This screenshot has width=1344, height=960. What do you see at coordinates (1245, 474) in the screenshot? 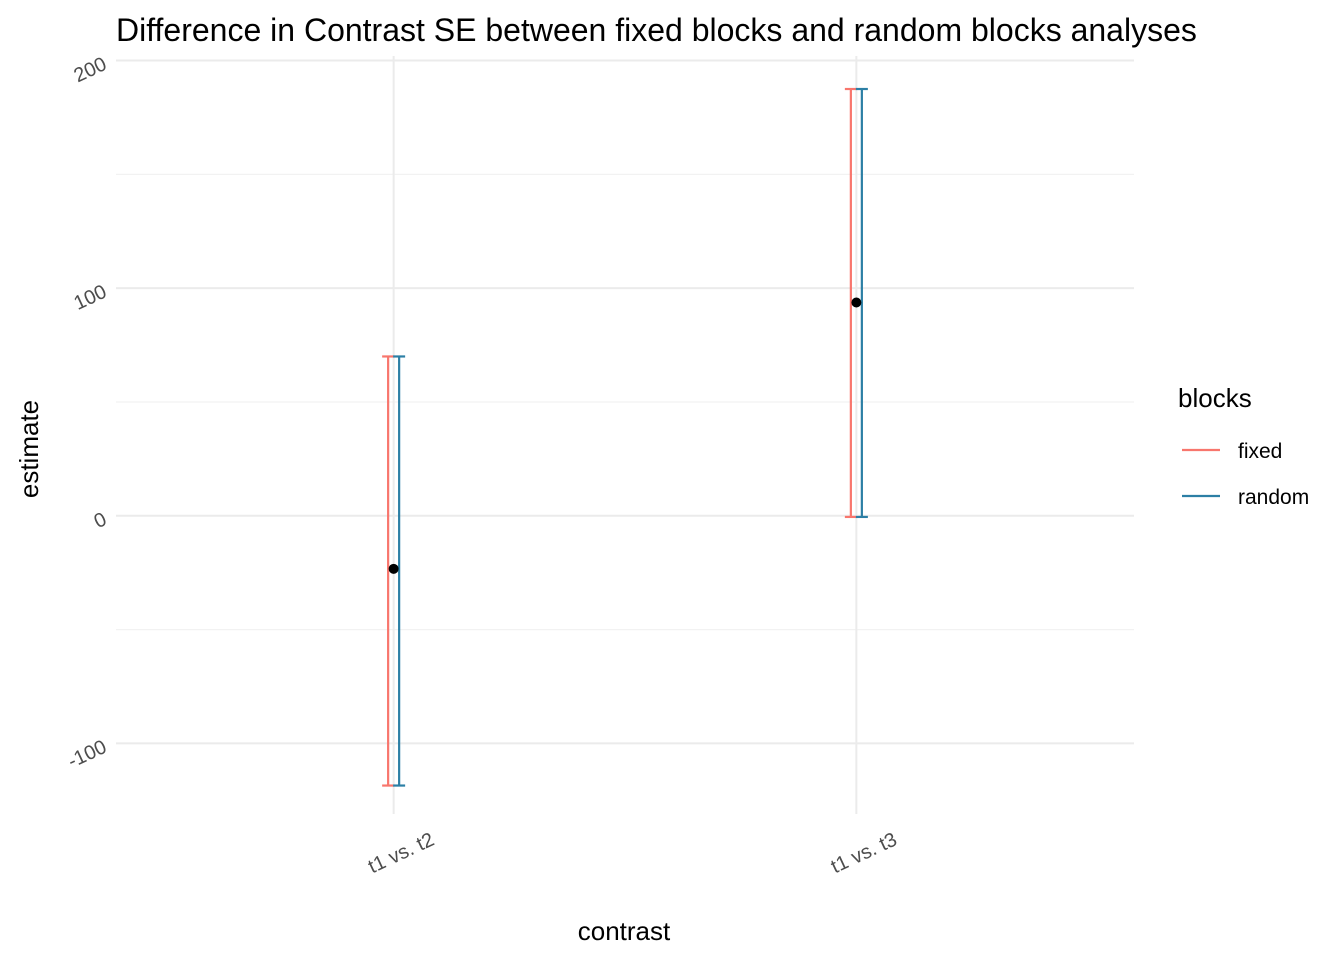
I see `legend-items: fixed random` at bounding box center [1245, 474].